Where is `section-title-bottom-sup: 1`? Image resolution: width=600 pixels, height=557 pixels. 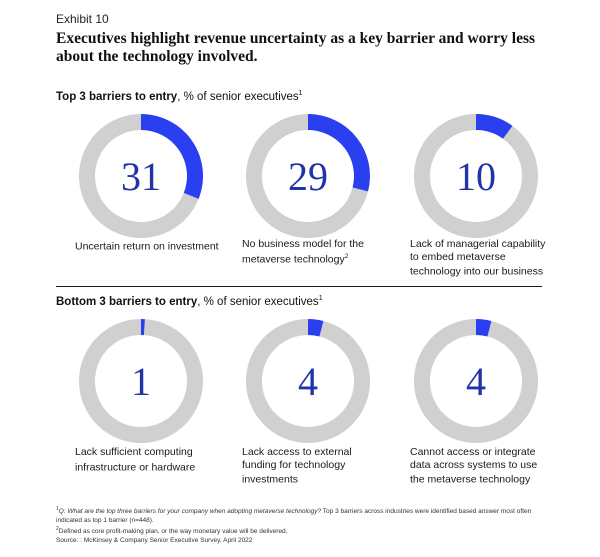
section-title-bottom-sup: 1 is located at coordinates (320, 298).